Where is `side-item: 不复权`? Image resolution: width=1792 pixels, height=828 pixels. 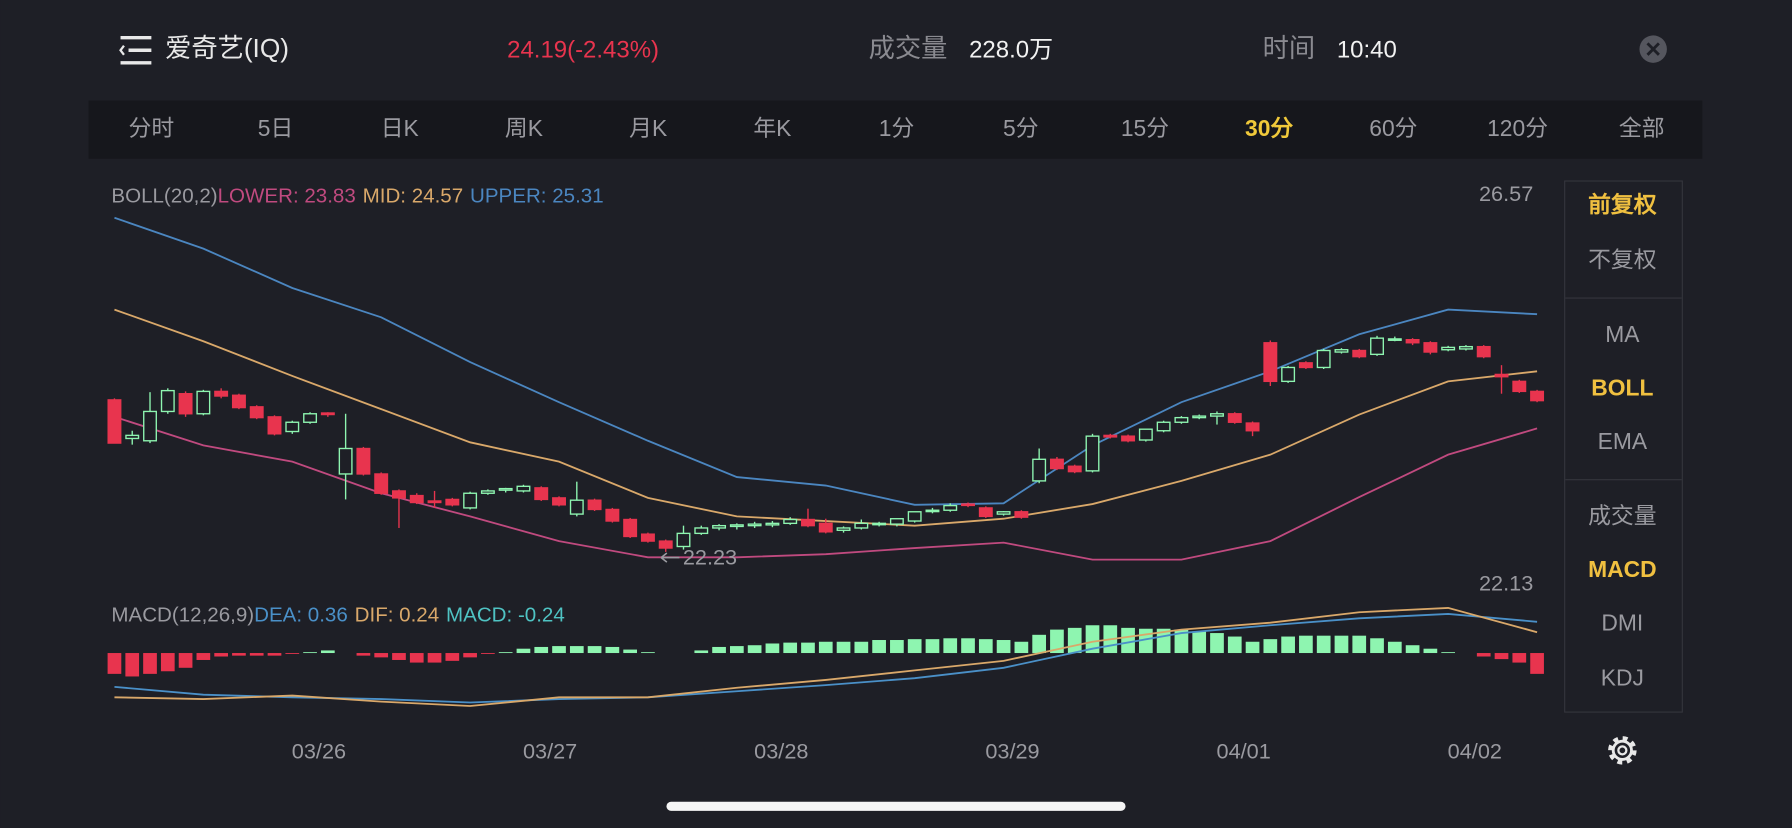 side-item: 不复权 is located at coordinates (1622, 260).